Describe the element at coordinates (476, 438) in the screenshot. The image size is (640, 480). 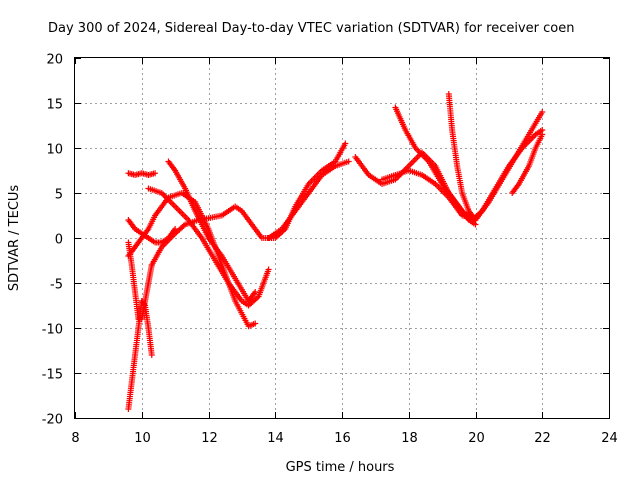
I see `x-tick-label: 20` at that location.